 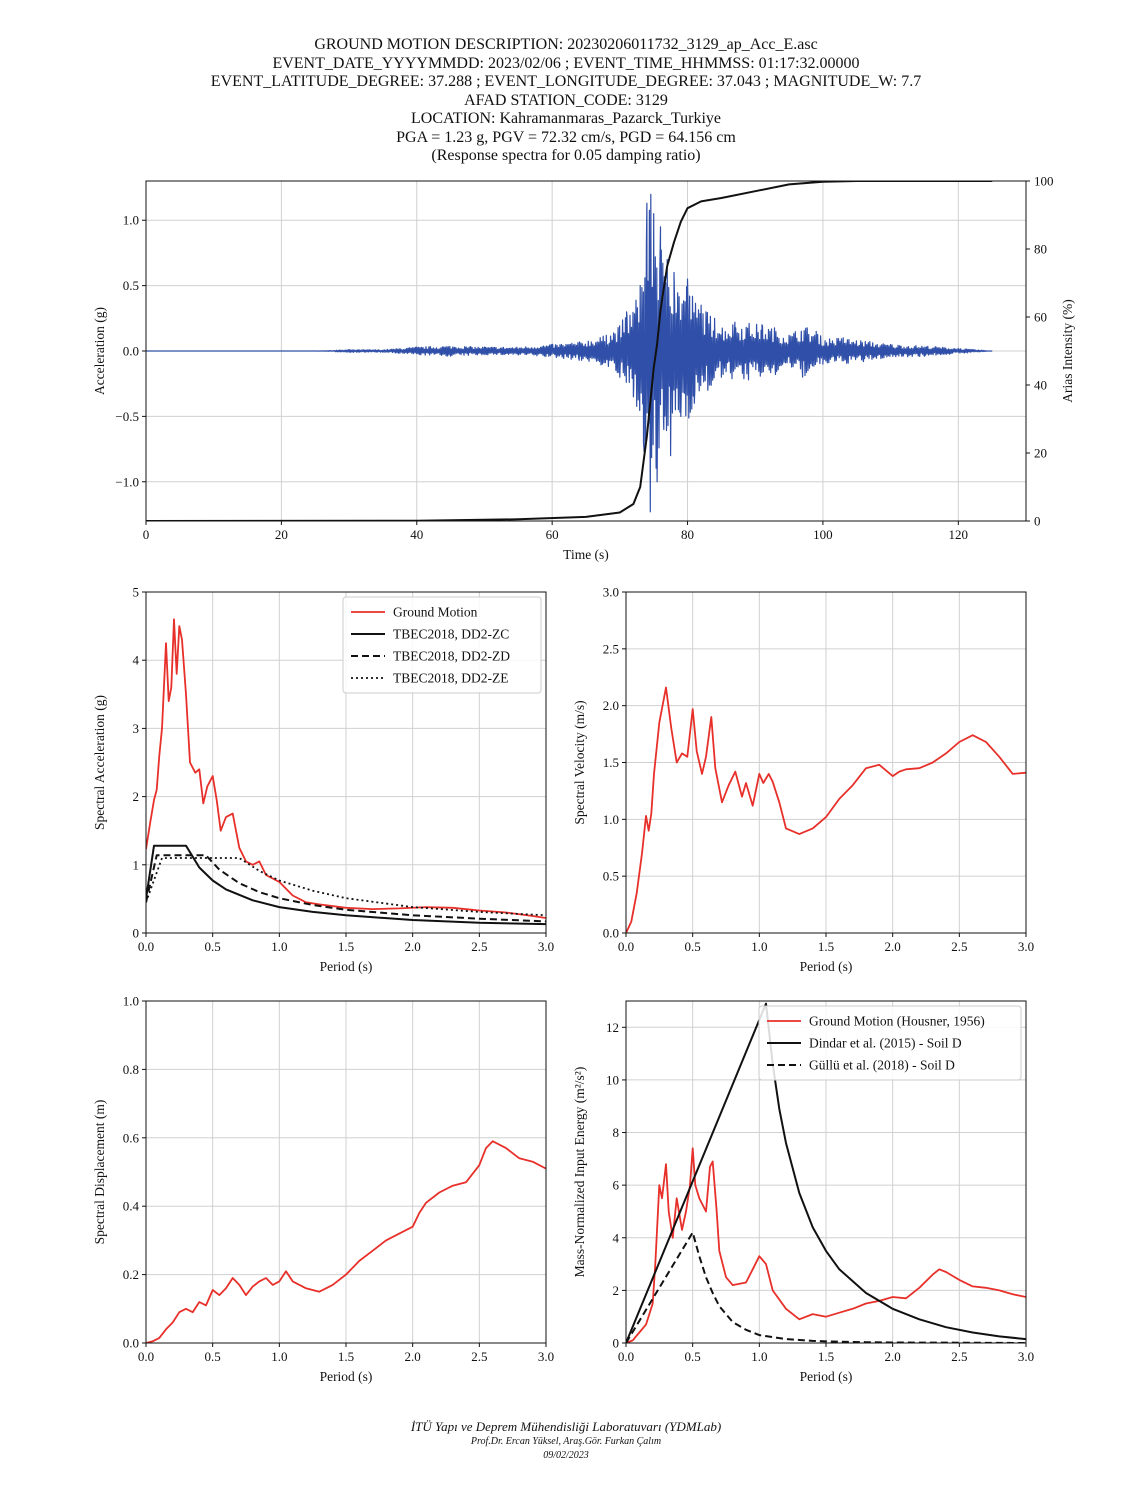 What do you see at coordinates (136, 592) in the screenshot?
I see `y-tick-label: 5` at bounding box center [136, 592].